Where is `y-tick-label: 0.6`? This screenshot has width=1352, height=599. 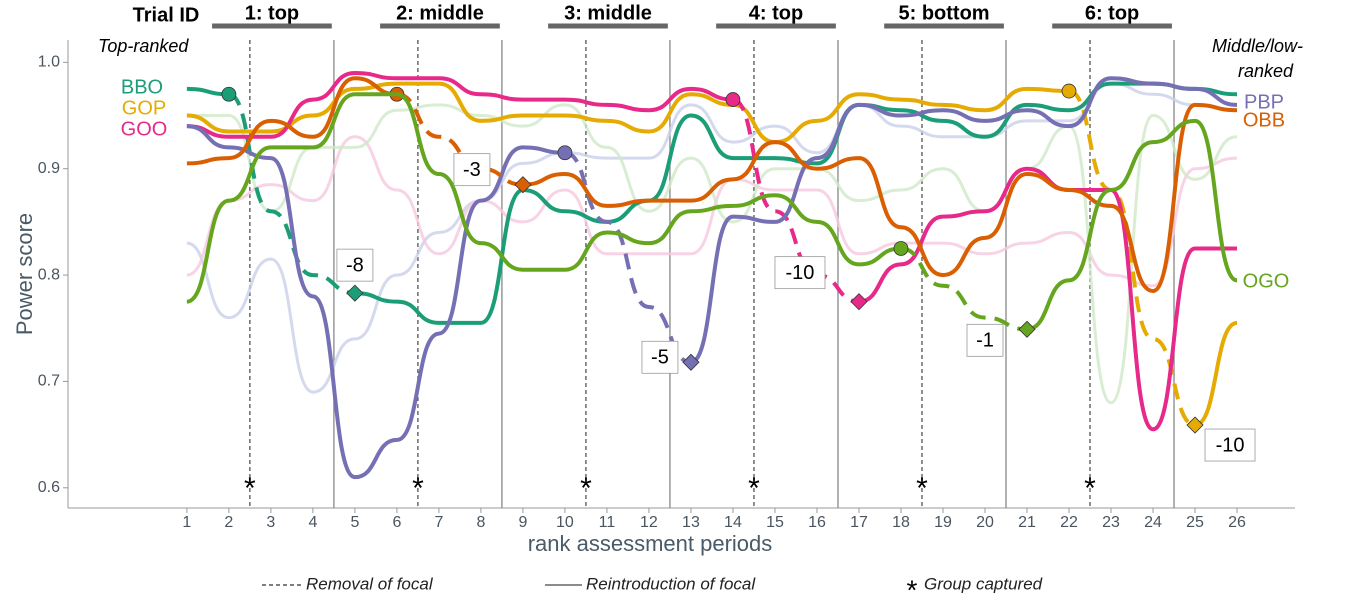 y-tick-label: 0.6 is located at coordinates (49, 487).